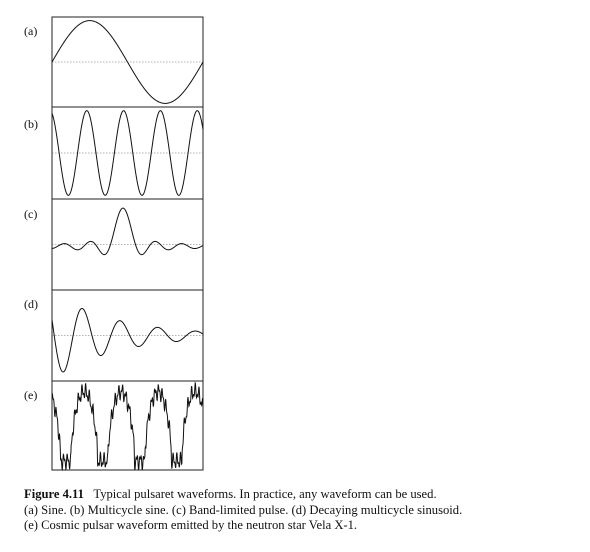 The height and width of the screenshot is (552, 590). I want to click on waveform-a, so click(127, 62).